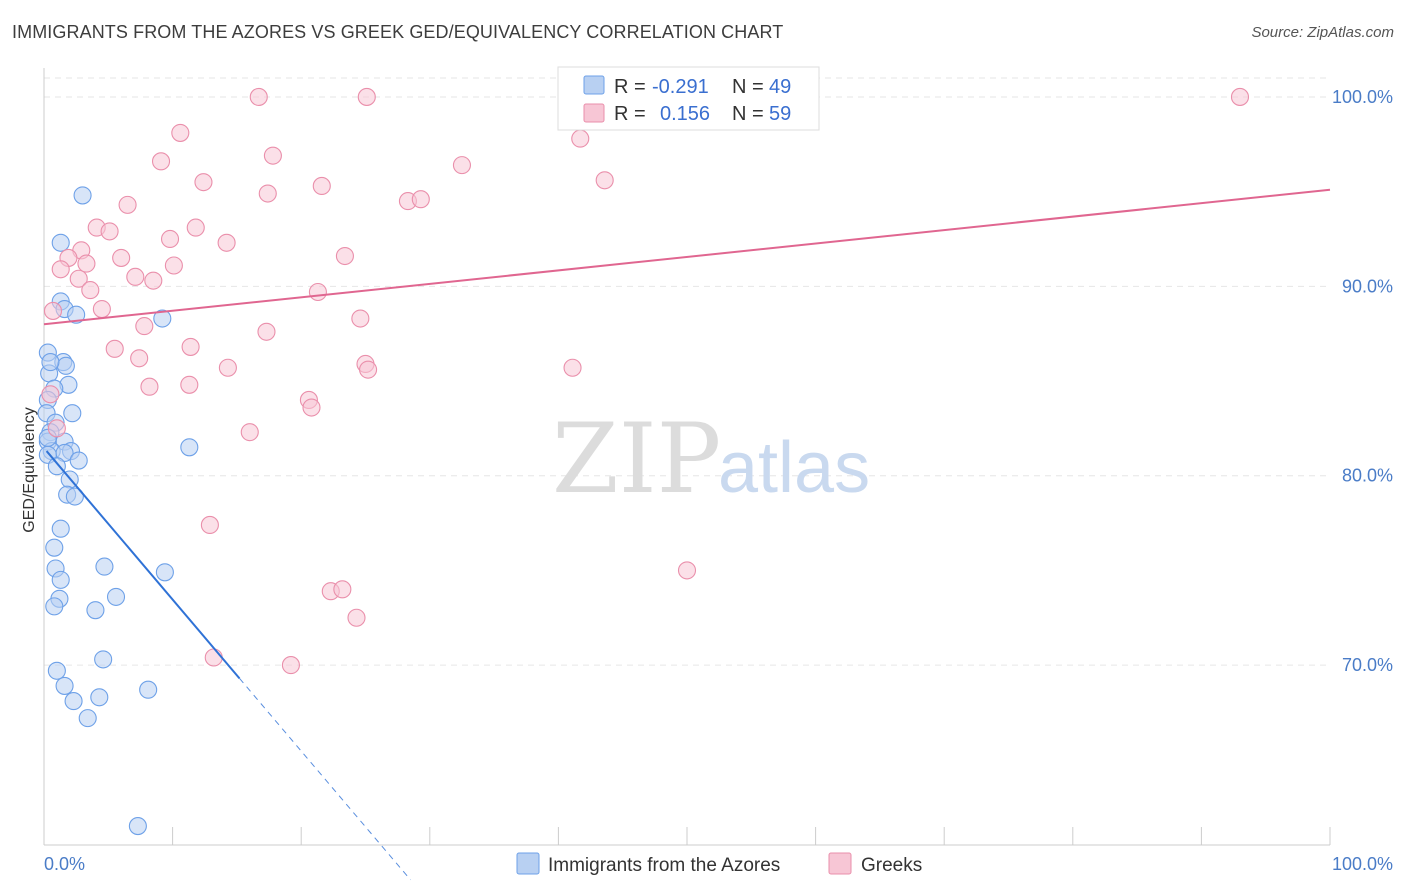  I want to click on watermark-zip: ZIP, so click(636, 459).